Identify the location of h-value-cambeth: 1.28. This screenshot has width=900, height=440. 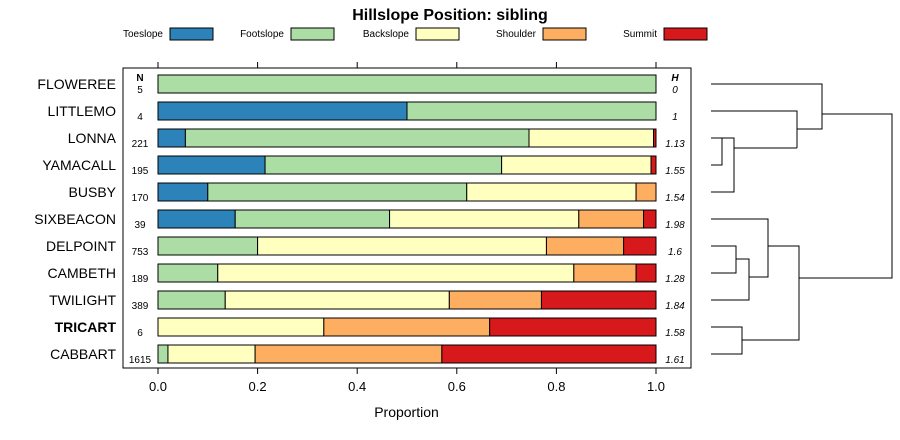
(675, 279).